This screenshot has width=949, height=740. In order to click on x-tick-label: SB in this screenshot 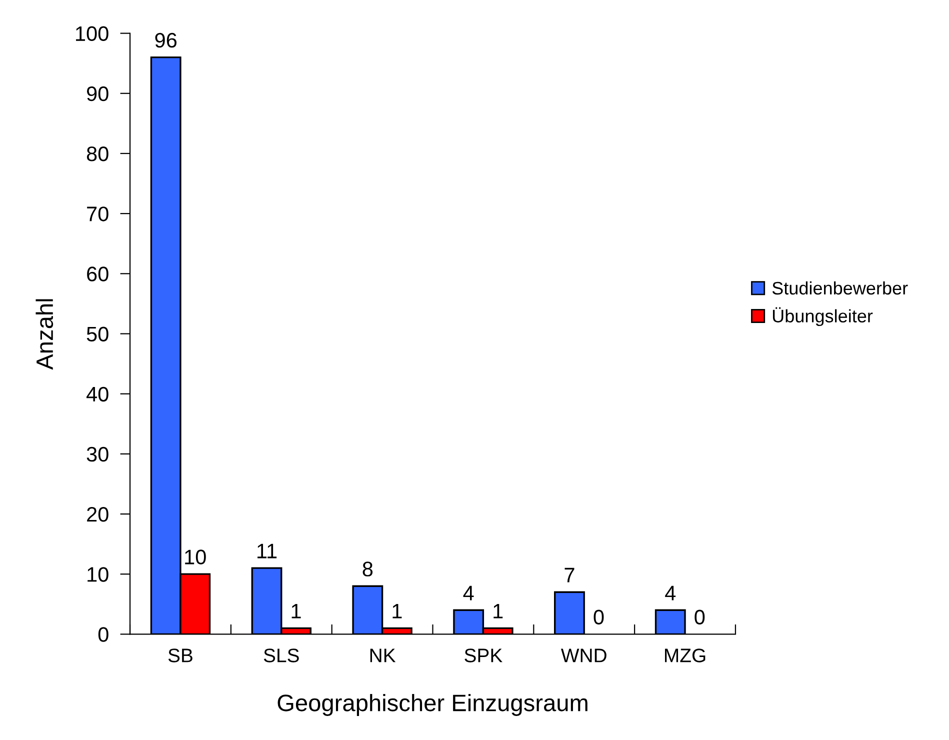, I will do `click(180, 655)`.